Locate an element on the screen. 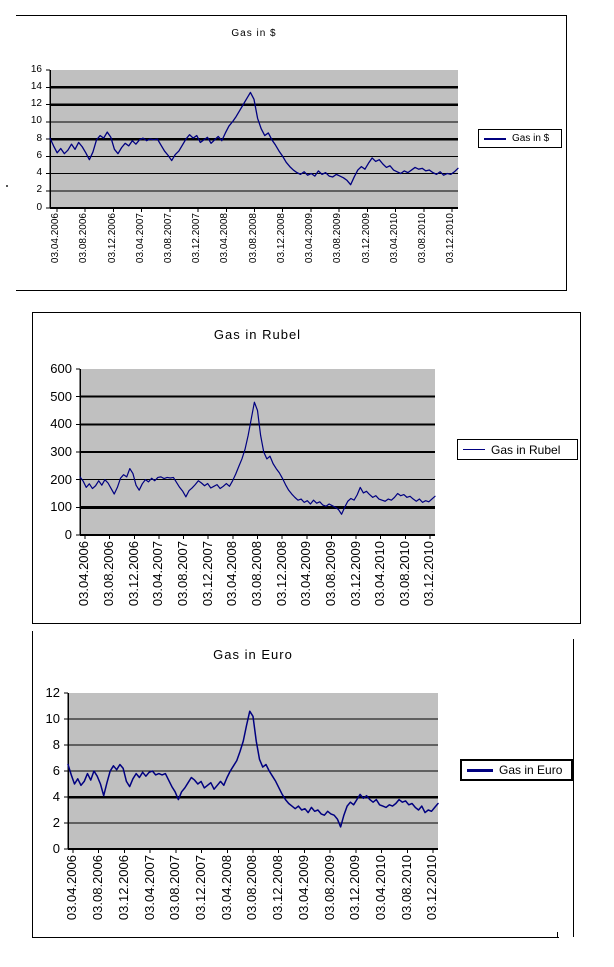 This screenshot has width=614, height=967. chart-title: Gas in Rubel is located at coordinates (257, 334).